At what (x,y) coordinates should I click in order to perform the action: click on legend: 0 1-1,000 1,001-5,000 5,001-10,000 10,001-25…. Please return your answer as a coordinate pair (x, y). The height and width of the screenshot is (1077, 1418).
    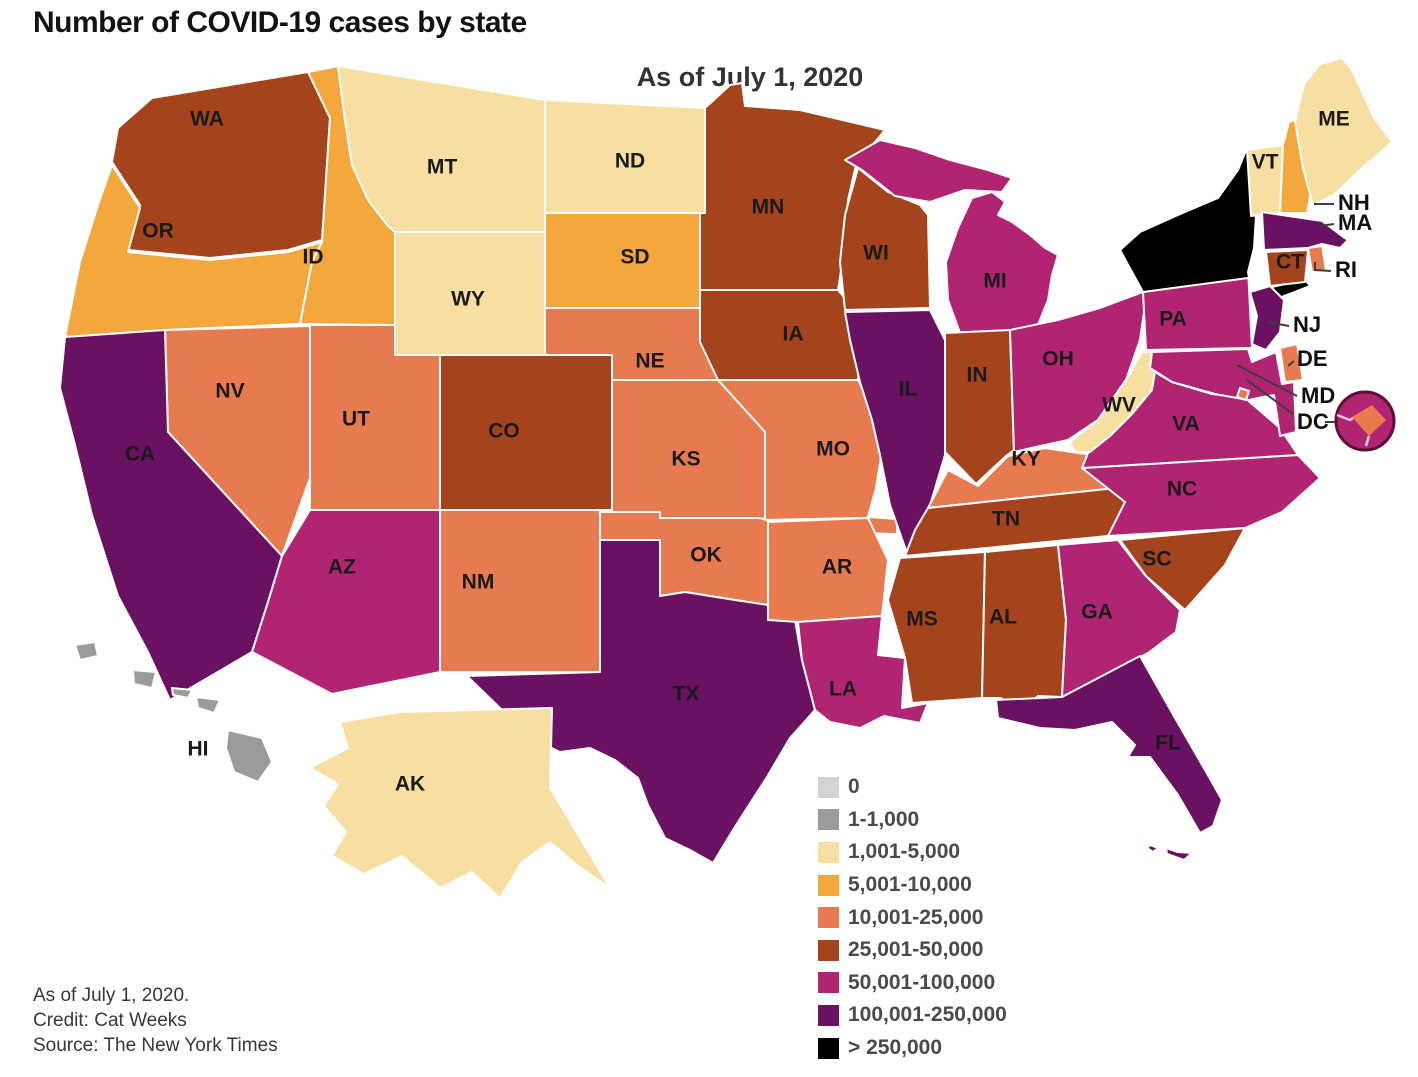
    Looking at the image, I should click on (912, 917).